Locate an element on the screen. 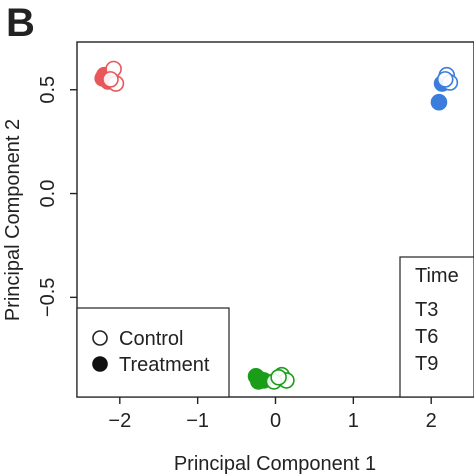 The image size is (474, 474). data-point-control-t9 is located at coordinates (110, 79).